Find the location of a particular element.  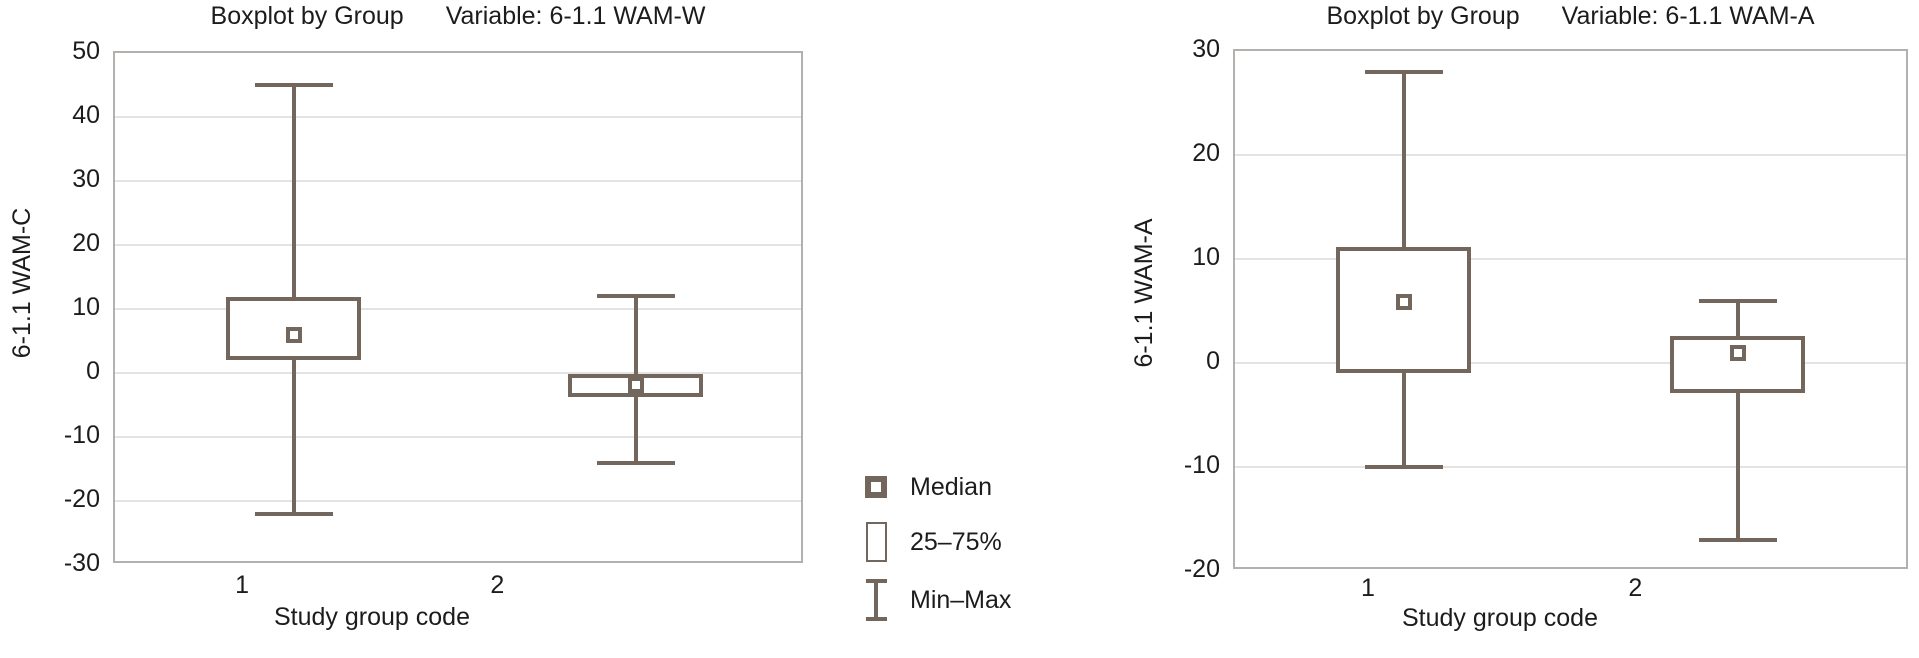

y-tick-label: 50 is located at coordinates (86, 51).